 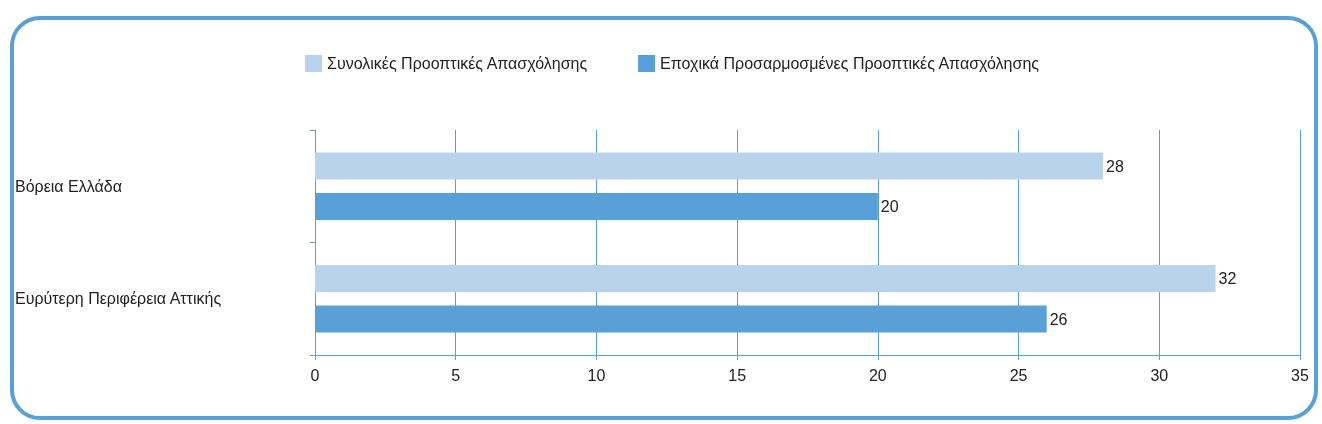 What do you see at coordinates (456, 375) in the screenshot?
I see `x-tick-label: 5` at bounding box center [456, 375].